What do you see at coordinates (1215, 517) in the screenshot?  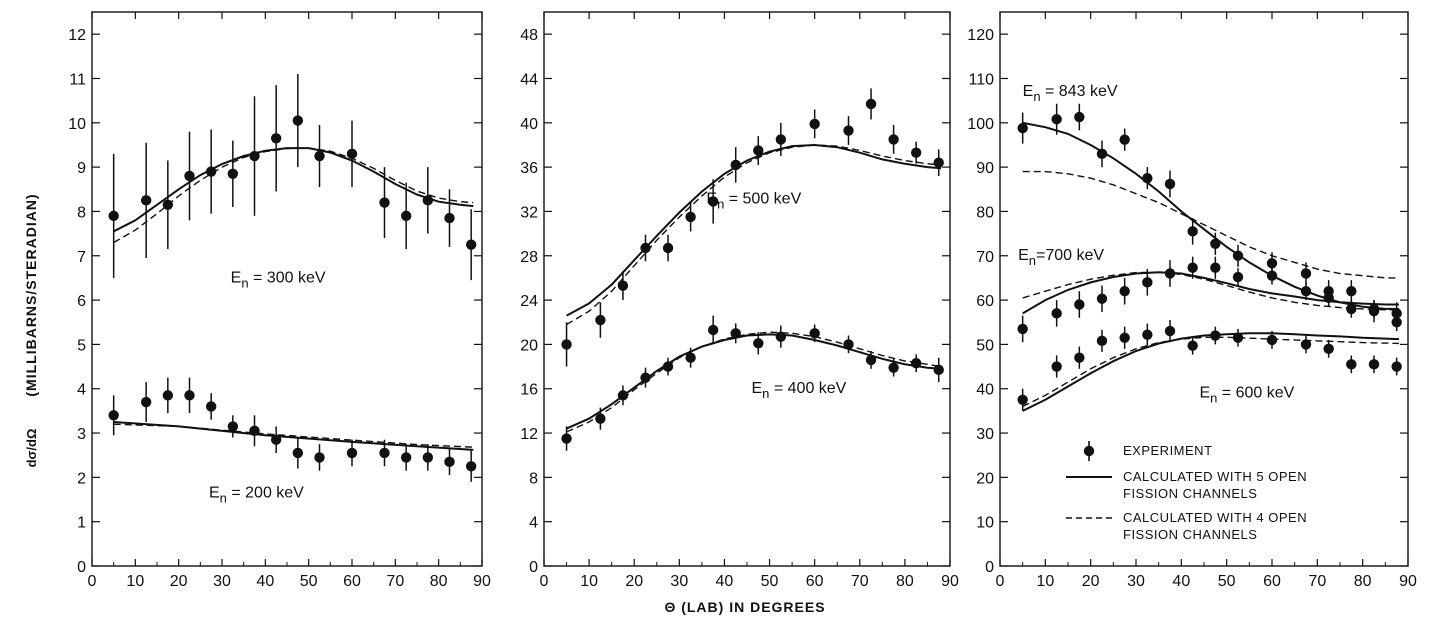 I see `legend-dashed-label-line1: CALCULATED WITH 4 OPEN` at bounding box center [1215, 517].